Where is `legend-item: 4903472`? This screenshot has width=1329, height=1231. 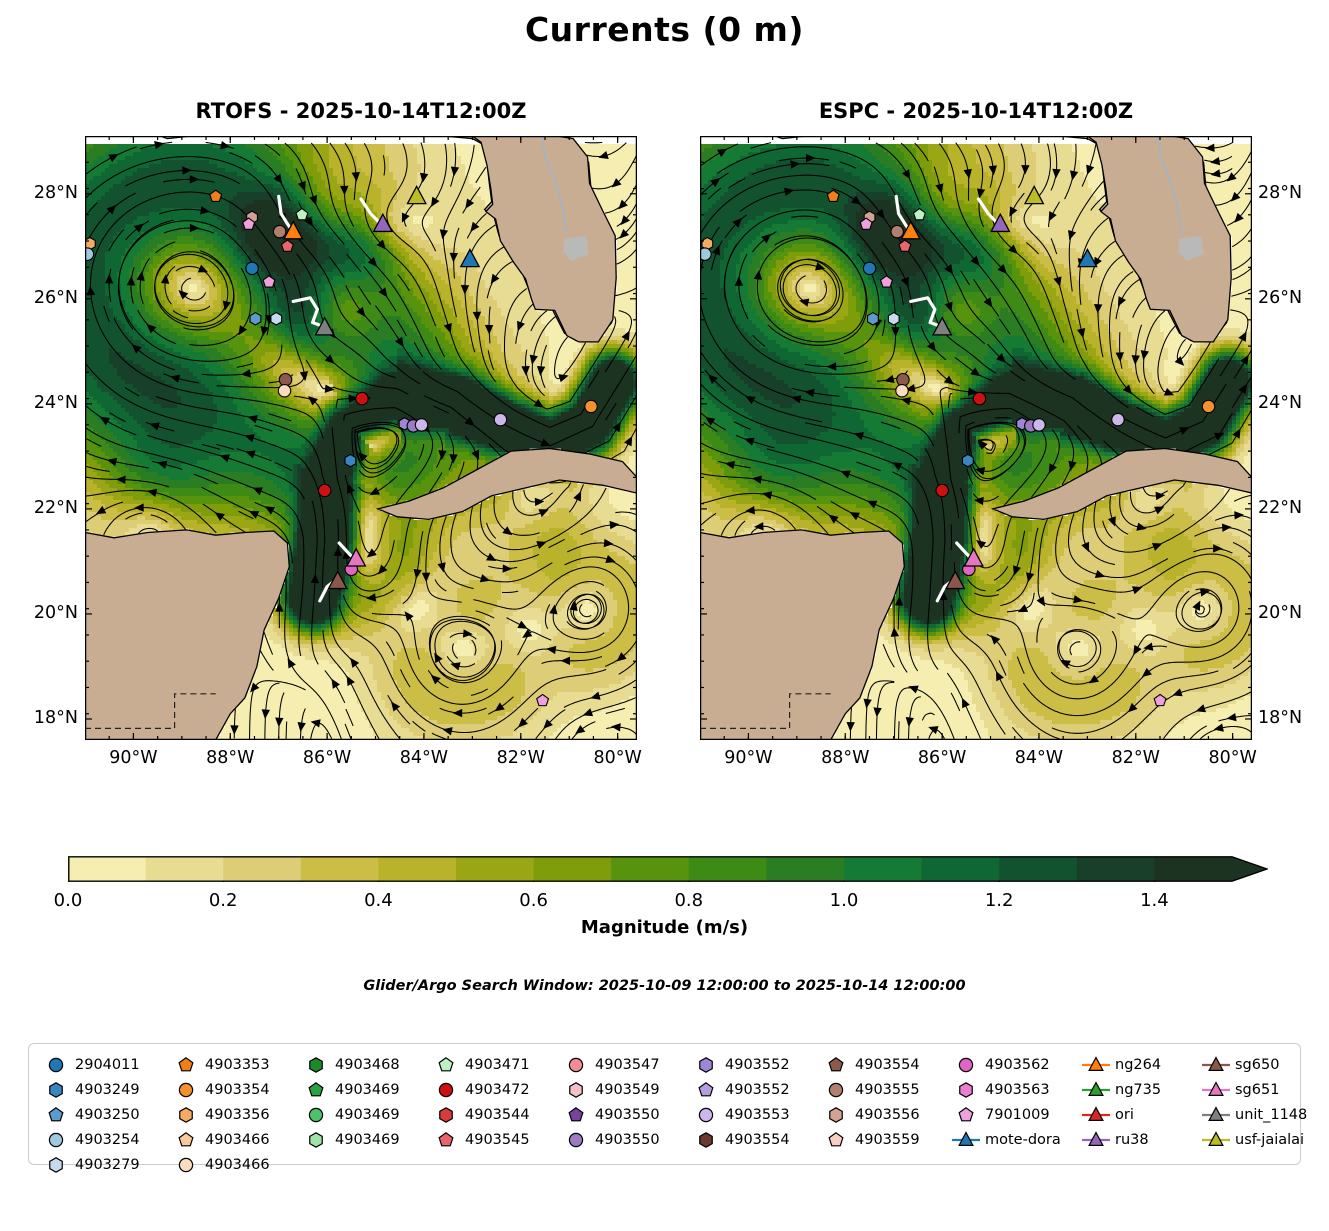
legend-item: 4903472 is located at coordinates (480, 1089).